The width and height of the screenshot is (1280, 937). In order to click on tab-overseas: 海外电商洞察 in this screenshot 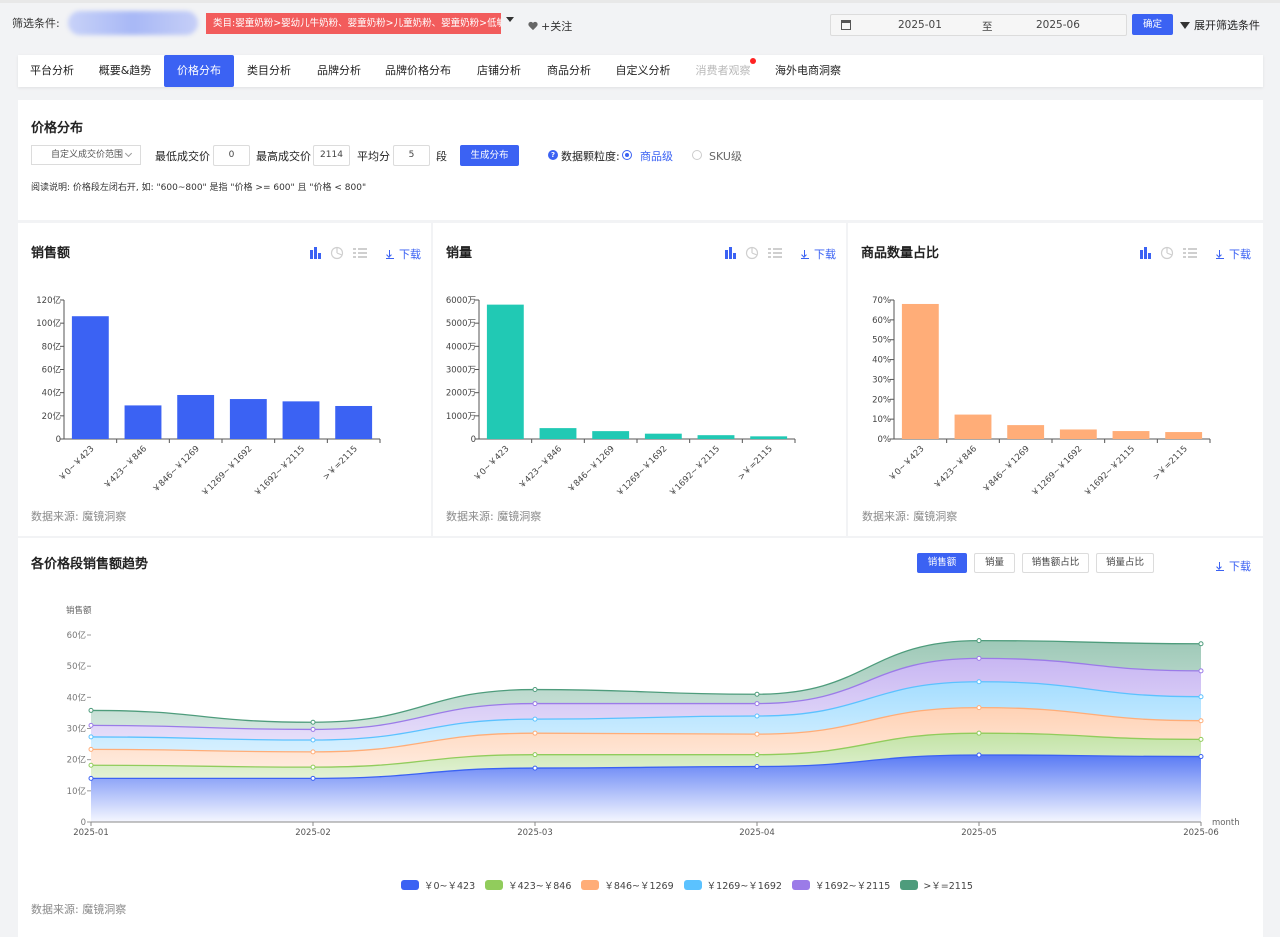, I will do `click(808, 70)`.